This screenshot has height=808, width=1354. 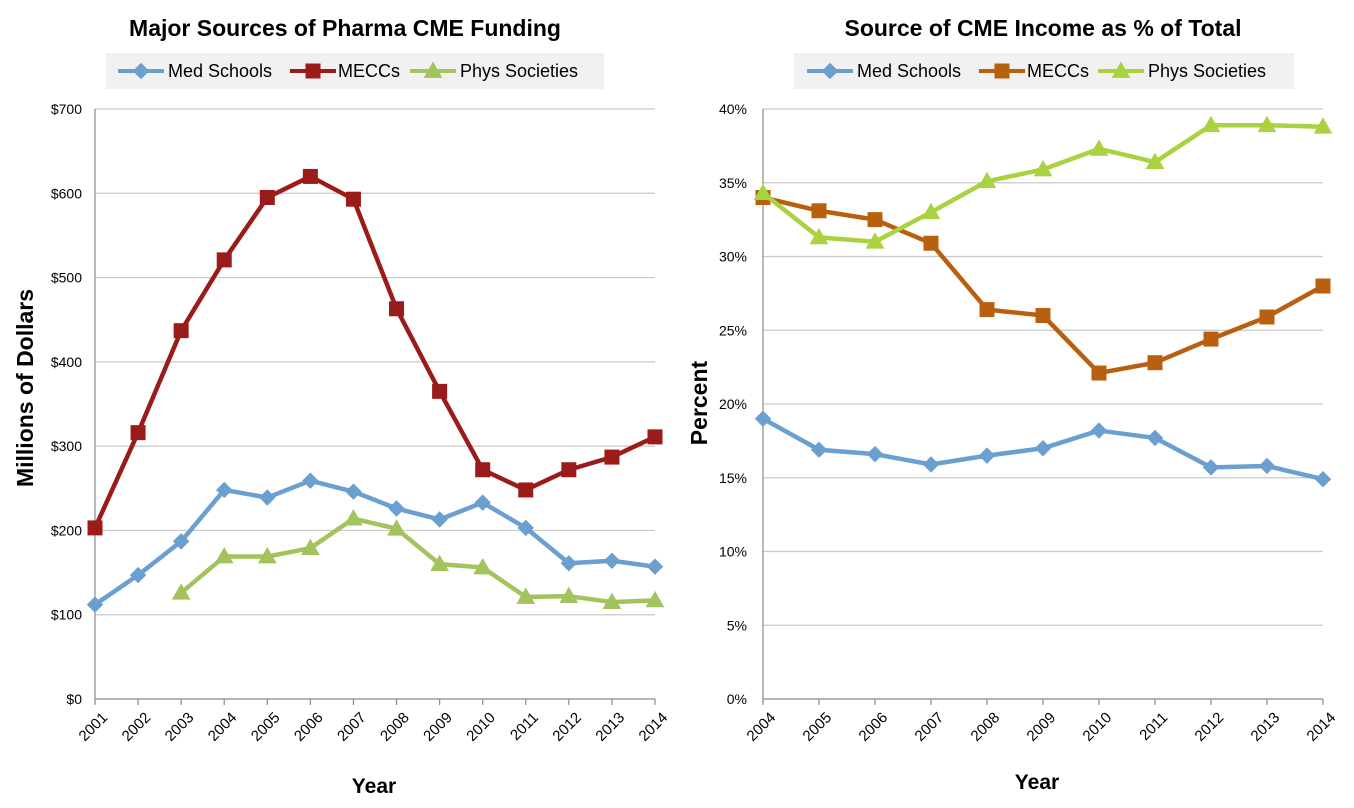 What do you see at coordinates (874, 727) in the screenshot?
I see `x-tick-label: 2006` at bounding box center [874, 727].